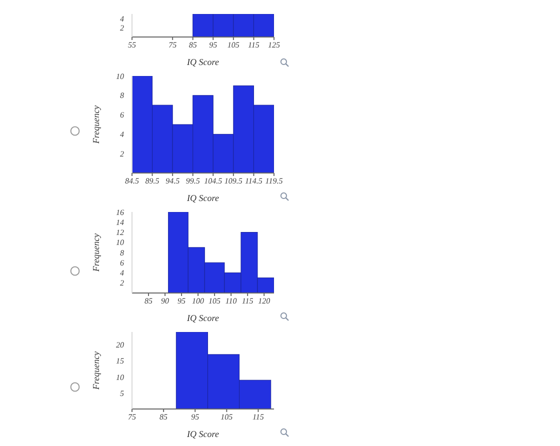  Describe the element at coordinates (173, 181) in the screenshot. I see `x-tick-label: 94.5` at that location.